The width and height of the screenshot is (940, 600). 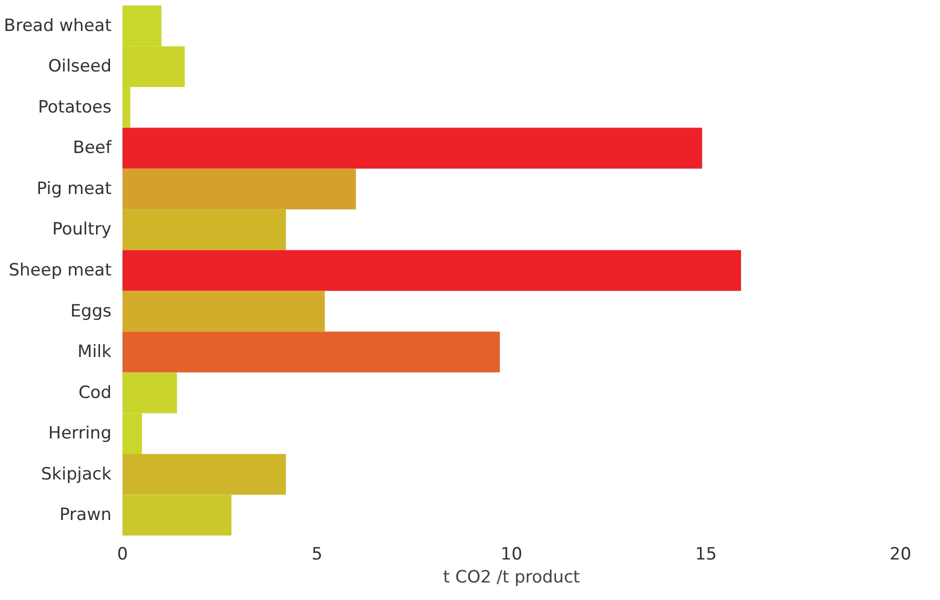 I want to click on x-tick-label: 15, so click(x=706, y=554).